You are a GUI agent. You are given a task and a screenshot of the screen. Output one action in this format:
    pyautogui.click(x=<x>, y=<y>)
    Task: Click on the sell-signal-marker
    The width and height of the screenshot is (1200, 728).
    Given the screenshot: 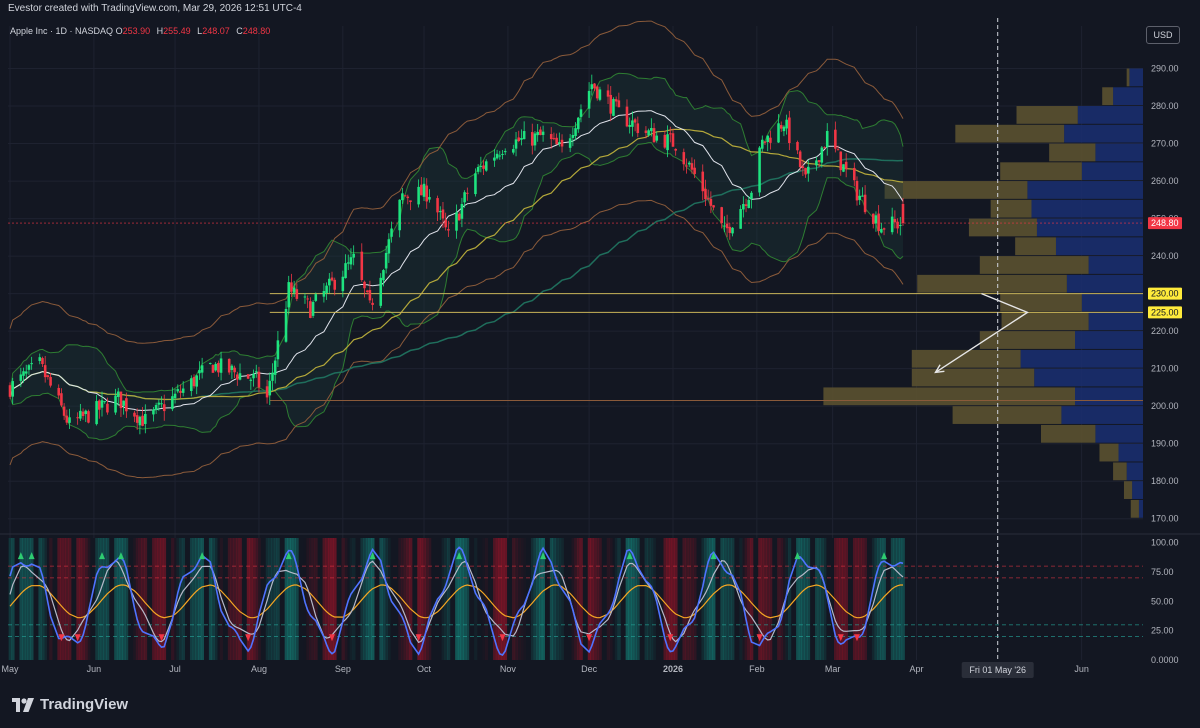 What is the action you would take?
    pyautogui.click(x=840, y=638)
    